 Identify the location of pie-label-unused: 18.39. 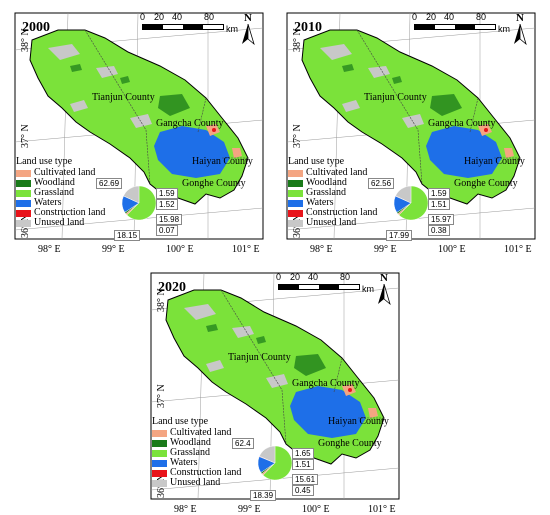
(263, 495).